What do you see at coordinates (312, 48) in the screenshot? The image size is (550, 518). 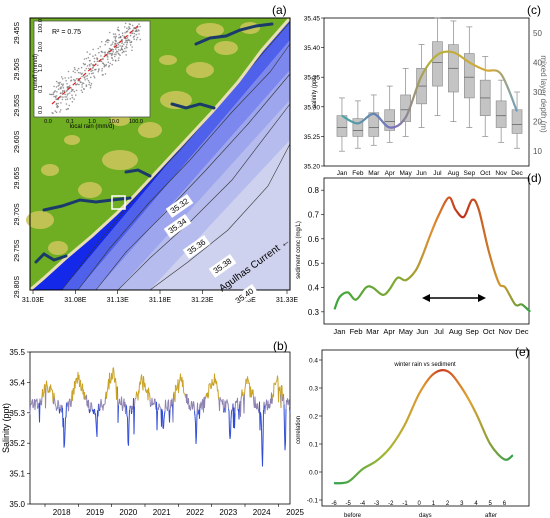 I see `panel-c-y-tick-label: 35.40` at bounding box center [312, 48].